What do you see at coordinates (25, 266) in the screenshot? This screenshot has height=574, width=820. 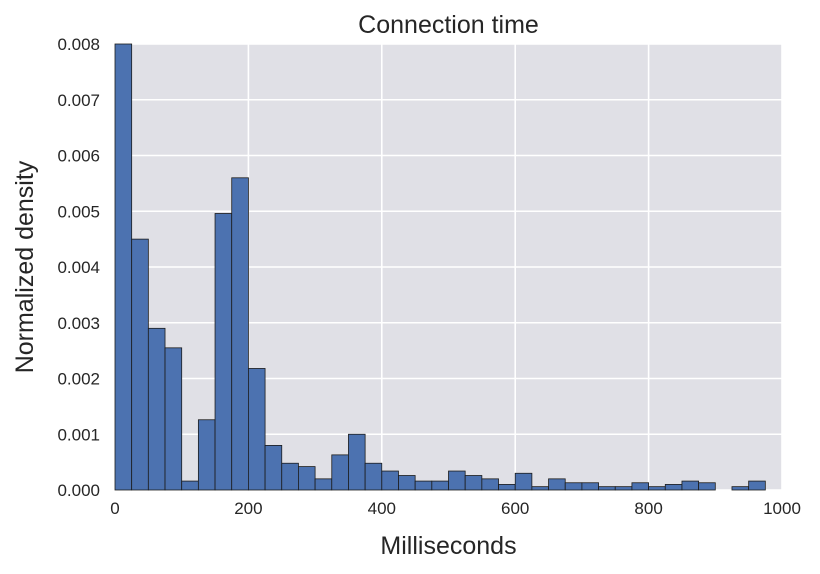 I see `y-axis-label: Normalized density` at bounding box center [25, 266].